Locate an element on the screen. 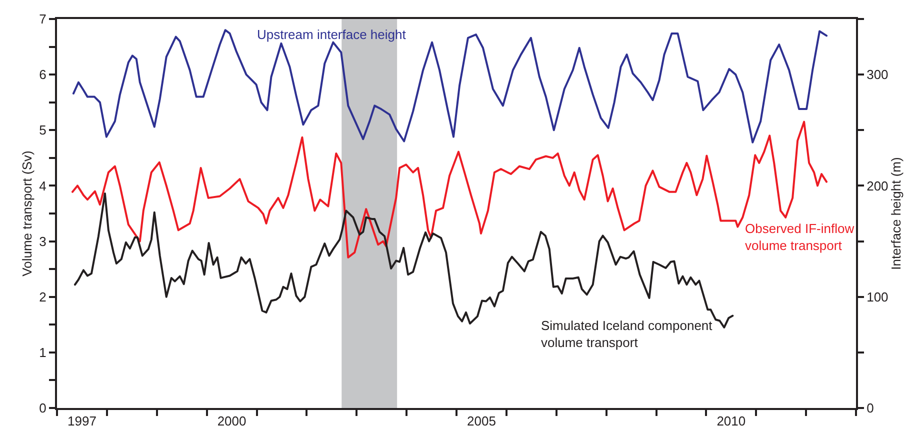 The image size is (917, 441). y-tick-label: 4 is located at coordinates (42, 186).